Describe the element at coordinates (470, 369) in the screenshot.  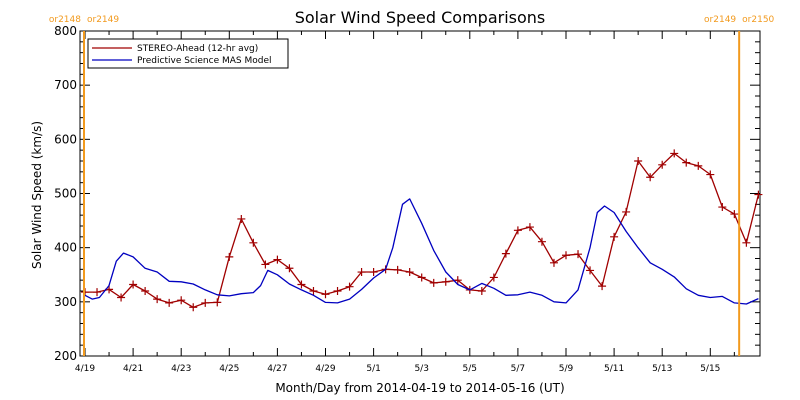
I see `x-tick-label: 5/5` at that location.